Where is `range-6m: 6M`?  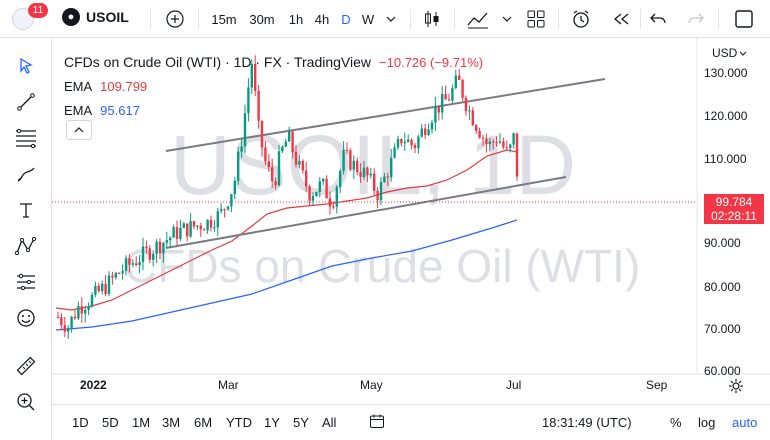
range-6m: 6M is located at coordinates (203, 422).